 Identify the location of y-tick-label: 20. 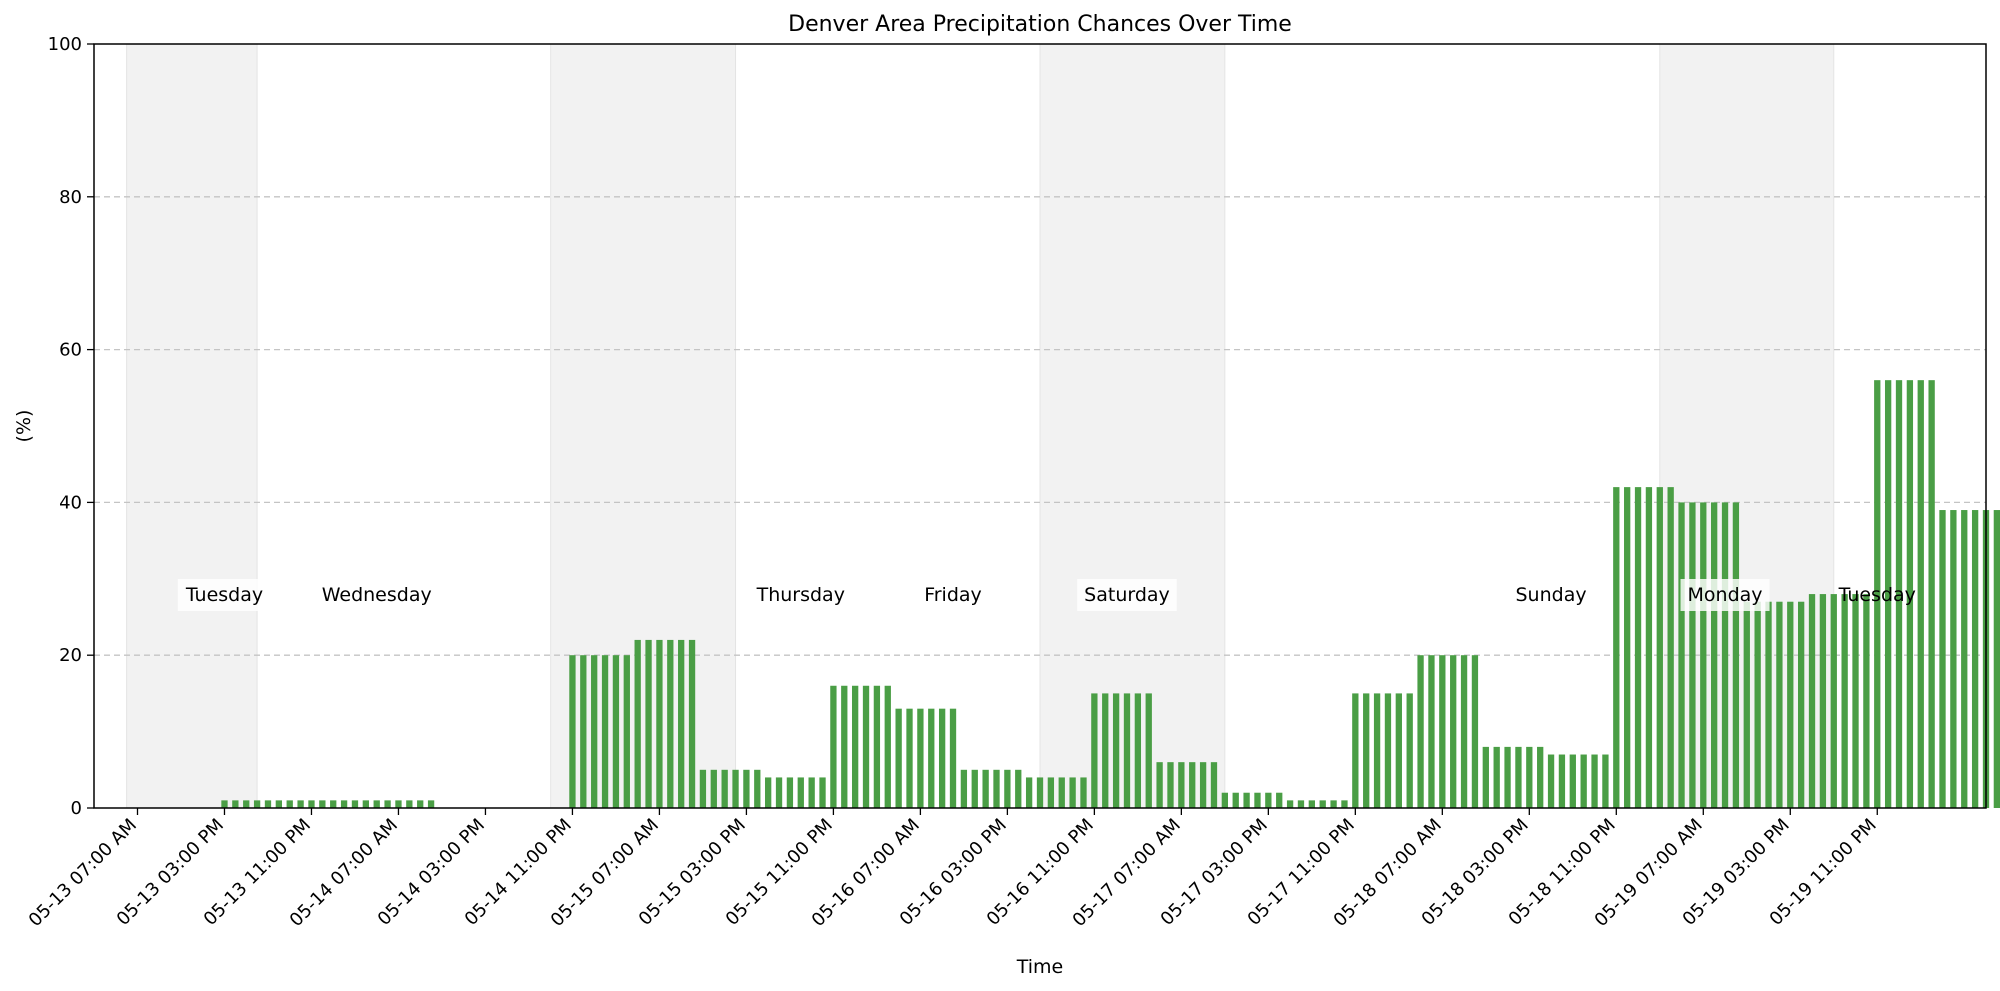
(70, 655).